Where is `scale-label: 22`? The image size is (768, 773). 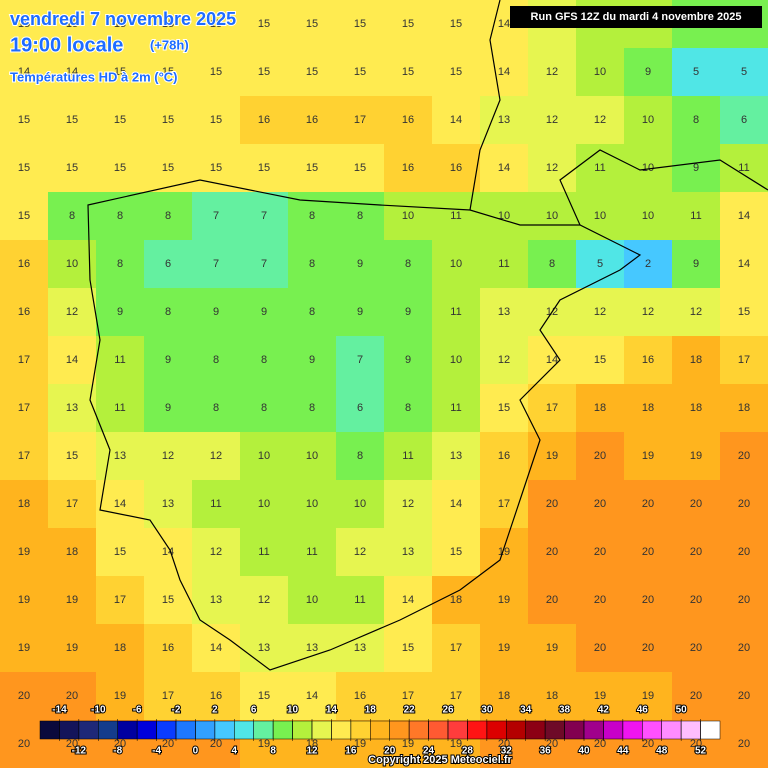 scale-label: 22 is located at coordinates (410, 710).